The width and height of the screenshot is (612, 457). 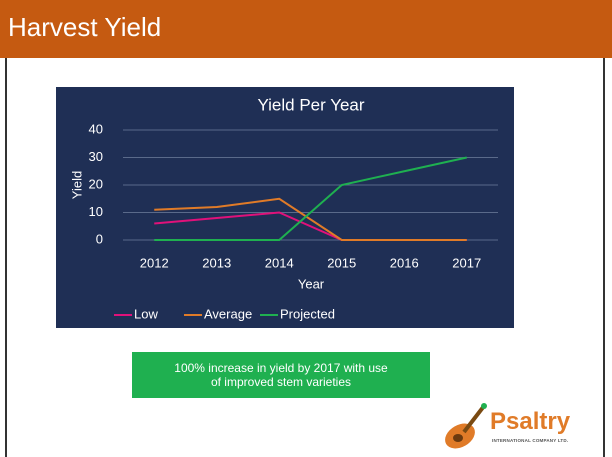 What do you see at coordinates (341, 262) in the screenshot?
I see `x-tick-label: 2015` at bounding box center [341, 262].